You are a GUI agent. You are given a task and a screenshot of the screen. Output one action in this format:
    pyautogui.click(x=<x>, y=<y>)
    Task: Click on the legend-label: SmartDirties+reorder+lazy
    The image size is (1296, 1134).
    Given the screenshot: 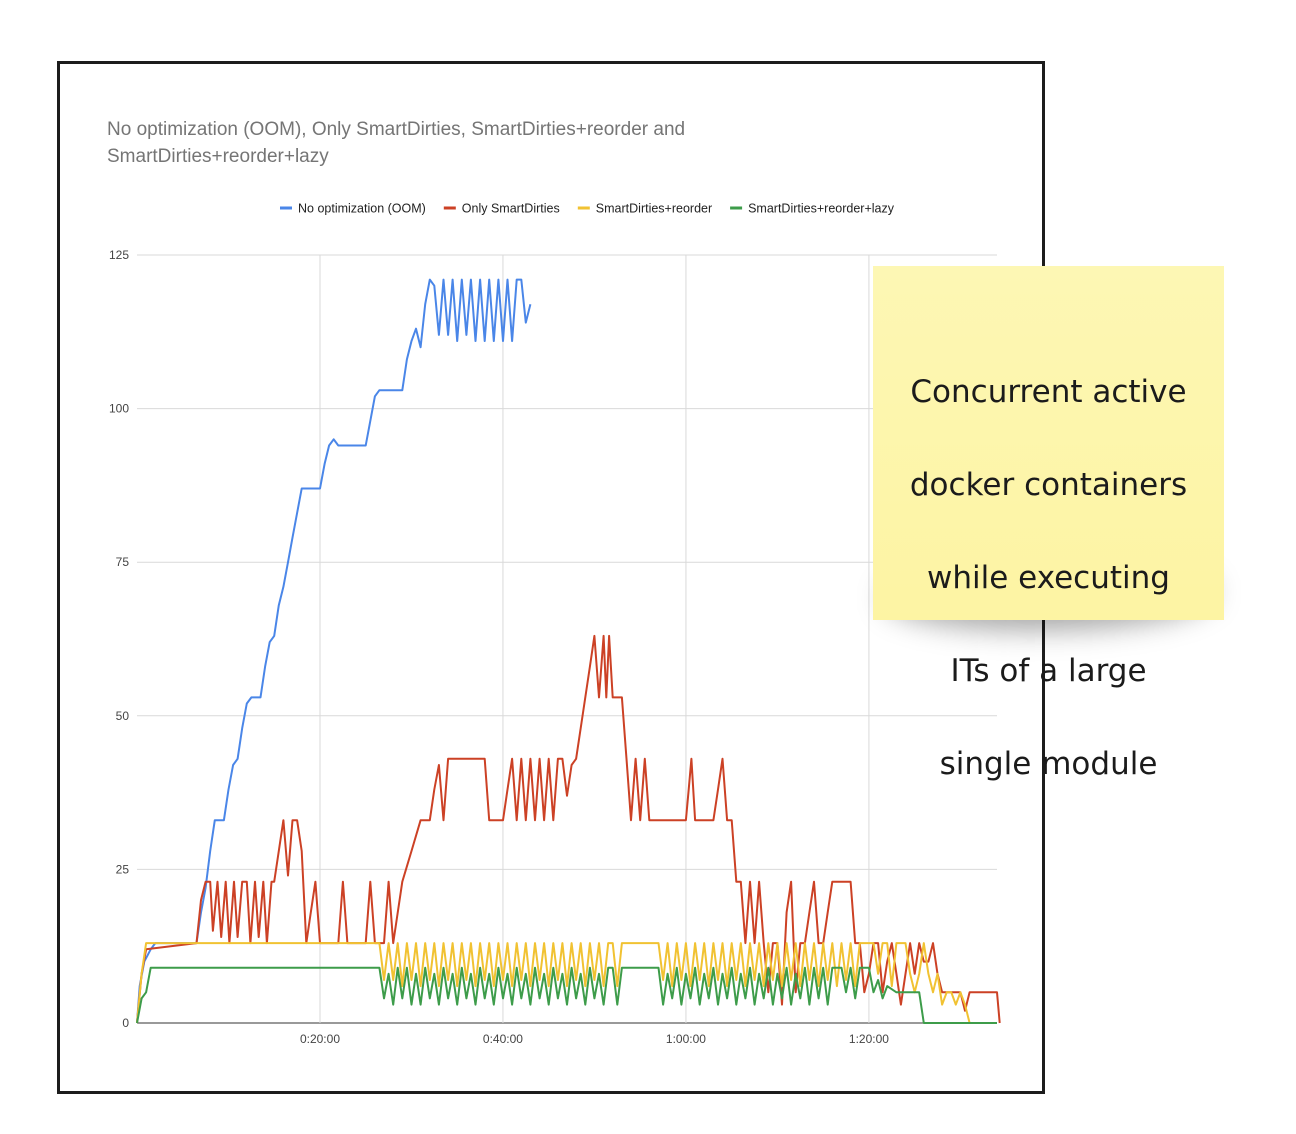 What is the action you would take?
    pyautogui.click(x=821, y=209)
    